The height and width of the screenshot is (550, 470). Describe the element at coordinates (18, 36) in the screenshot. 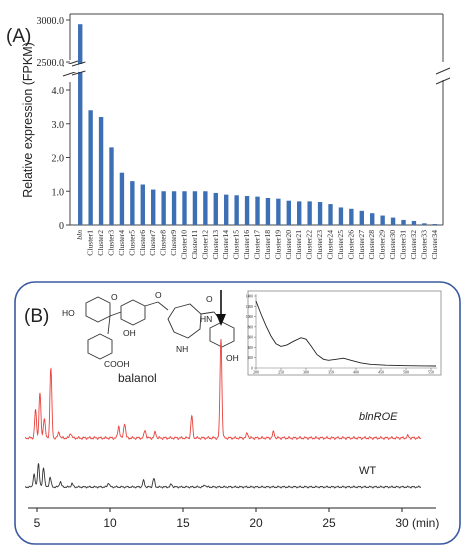

I see `panel-a-label: (A)` at that location.